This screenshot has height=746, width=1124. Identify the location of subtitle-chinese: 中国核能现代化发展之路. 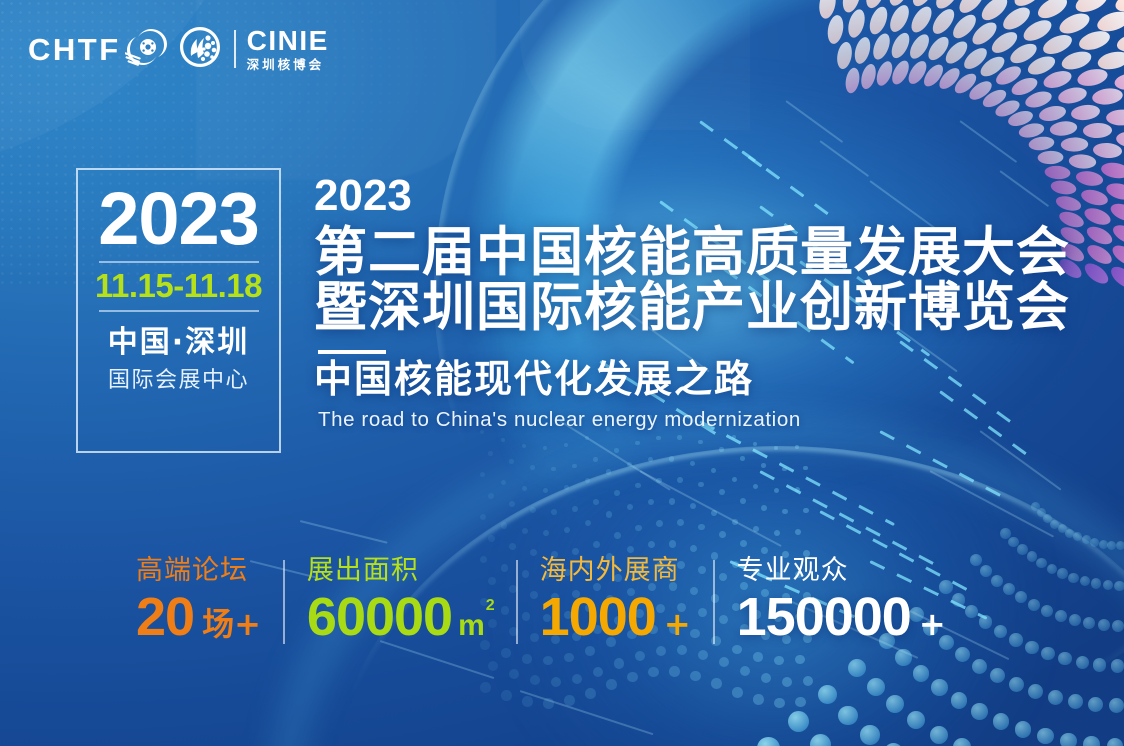
(534, 379).